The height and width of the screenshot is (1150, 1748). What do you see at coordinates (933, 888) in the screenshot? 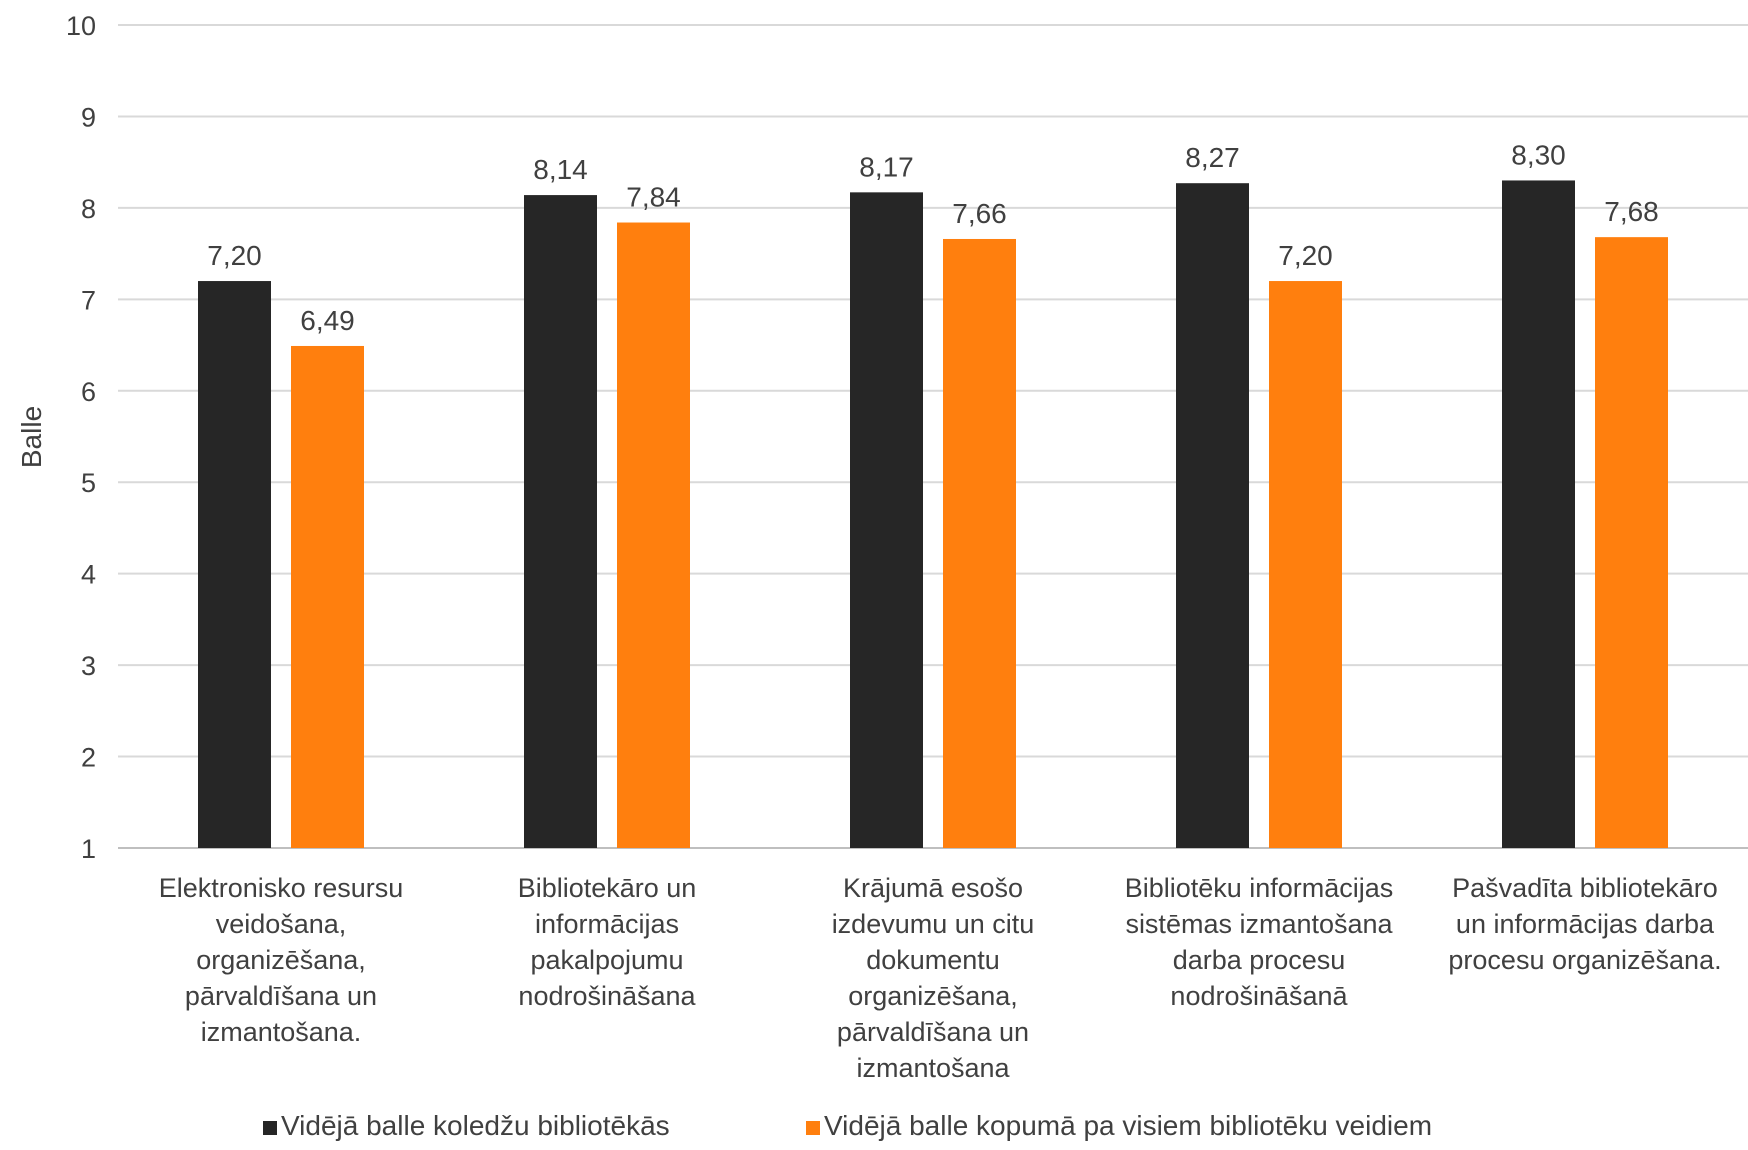
I see `category-label: Krājumā esošo` at bounding box center [933, 888].